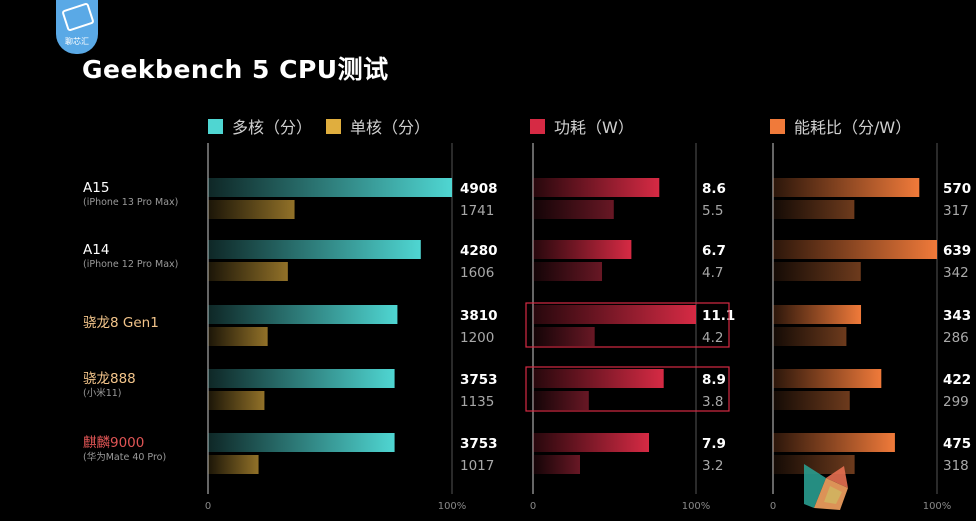 The width and height of the screenshot is (976, 521). I want to click on category-name: A14, so click(96, 250).